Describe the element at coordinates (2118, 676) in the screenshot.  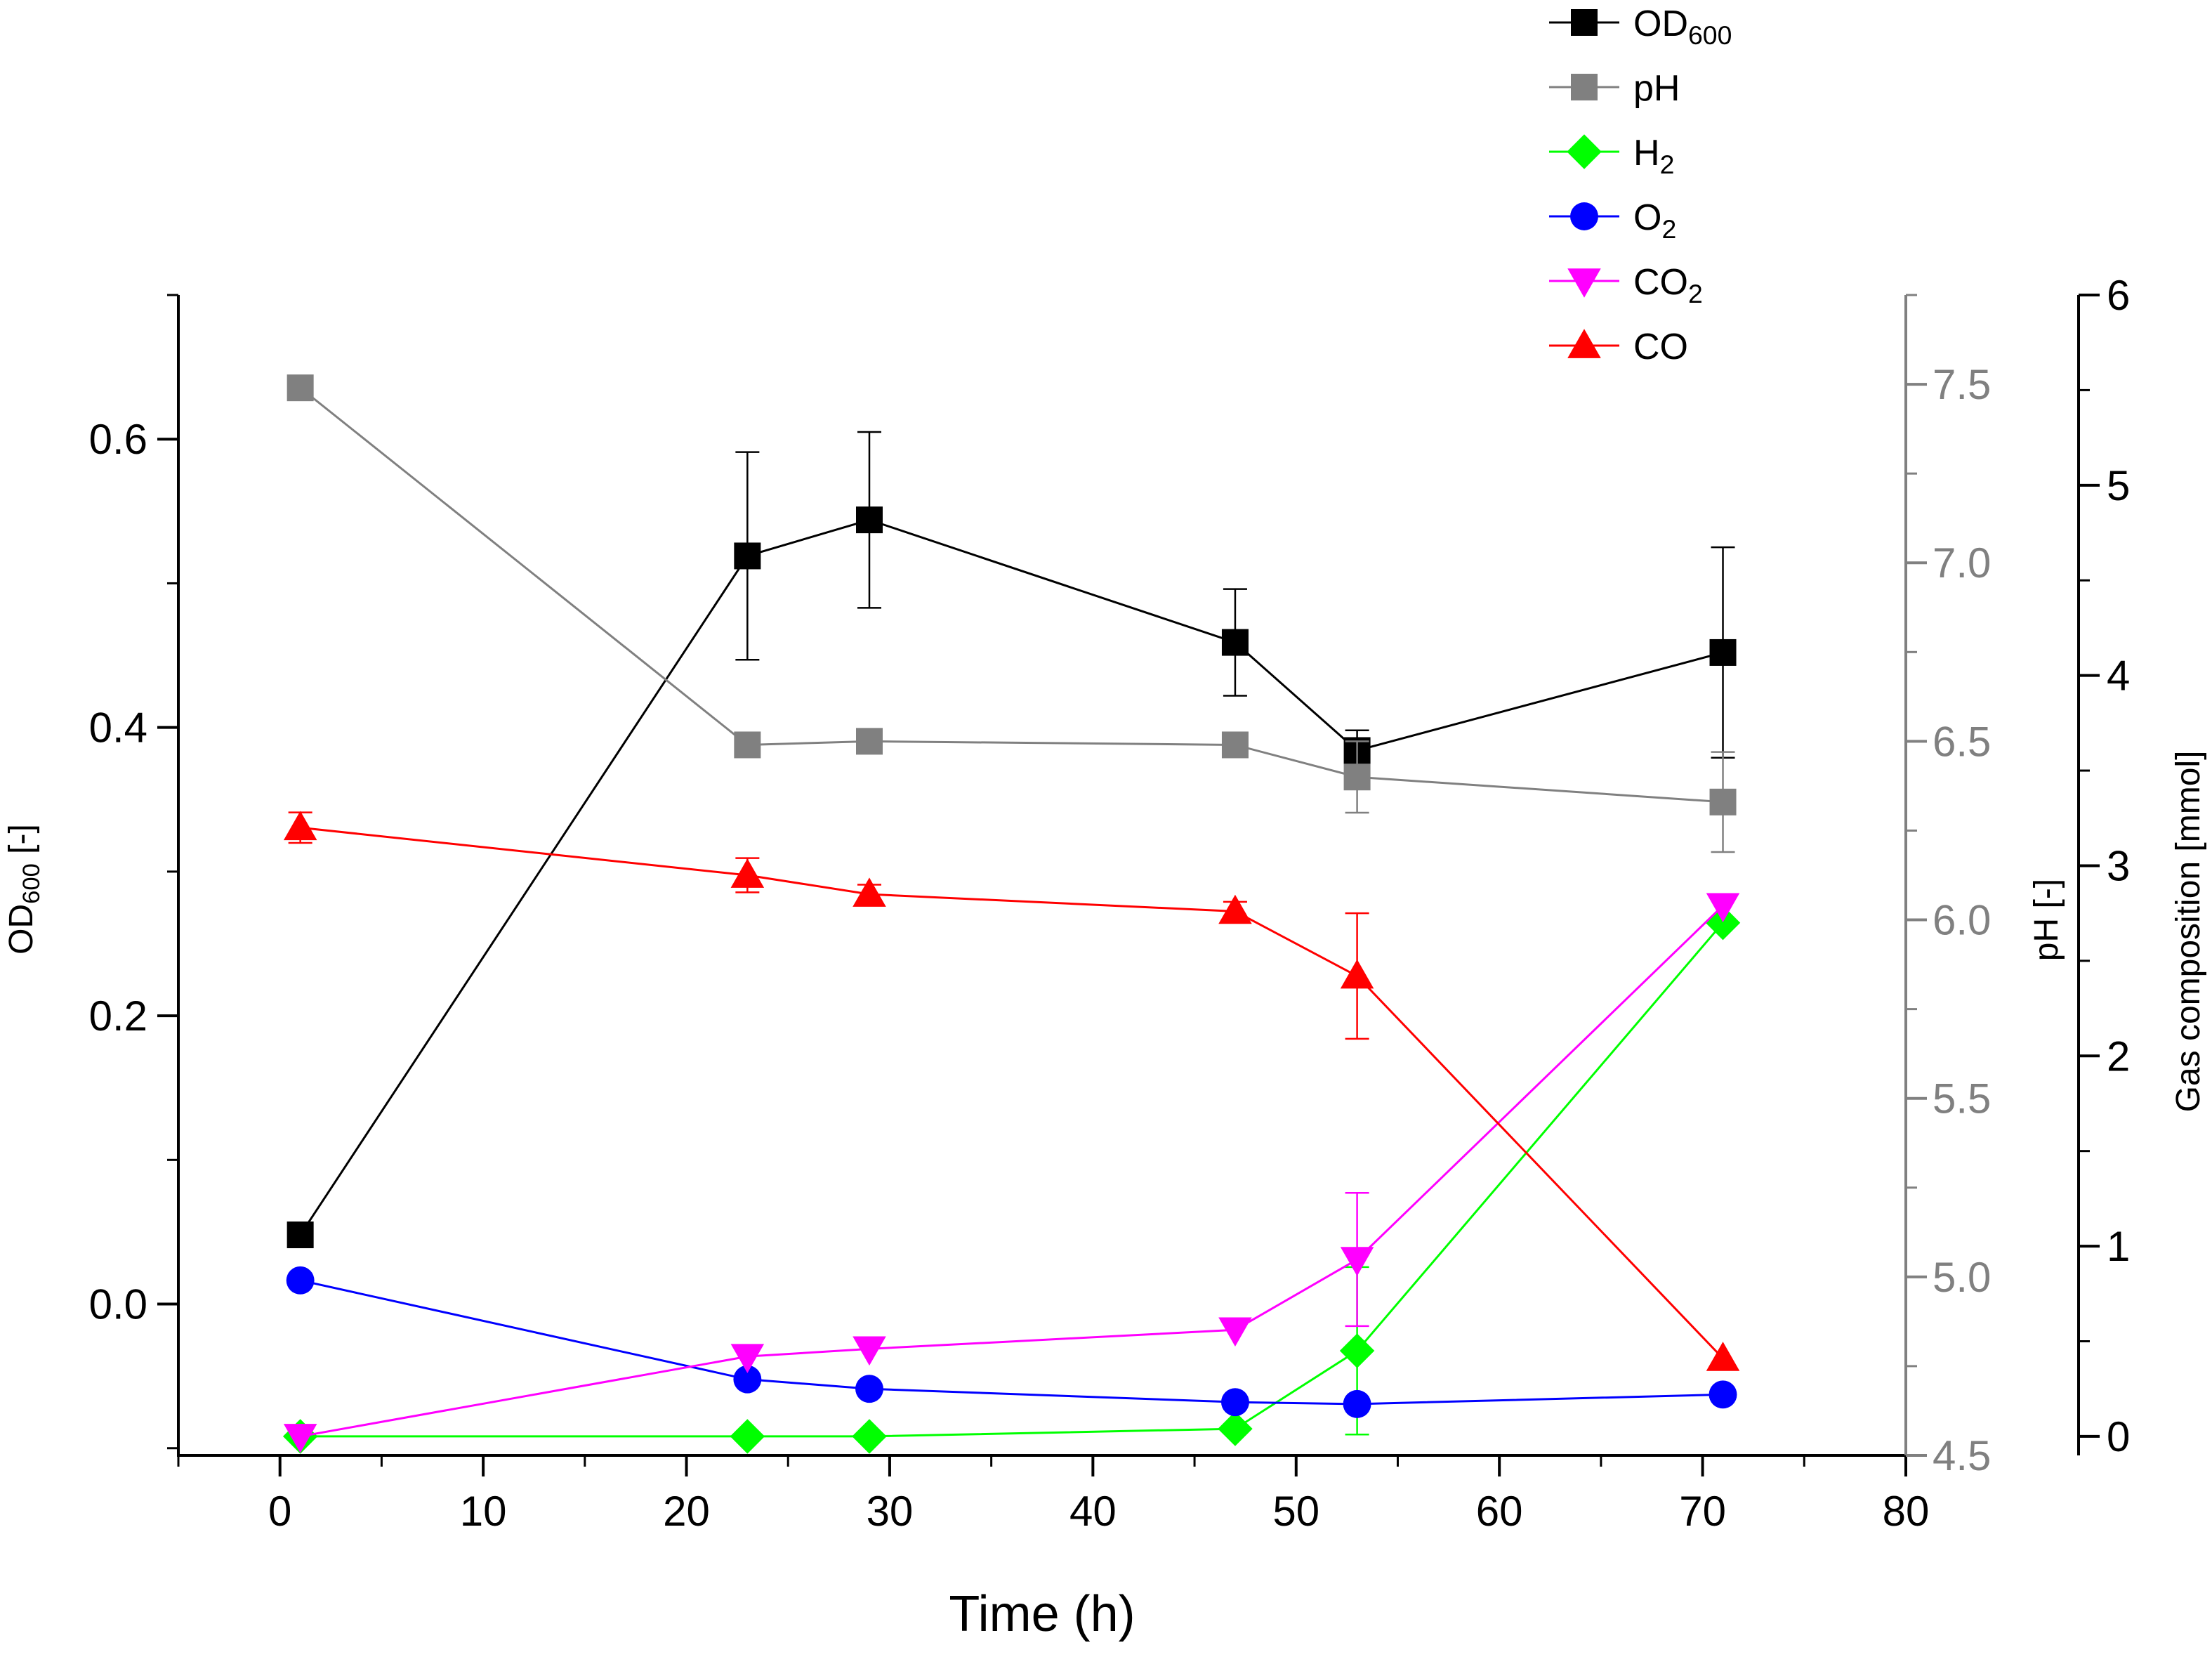
I see `y-gas-tick-label: 4` at that location.